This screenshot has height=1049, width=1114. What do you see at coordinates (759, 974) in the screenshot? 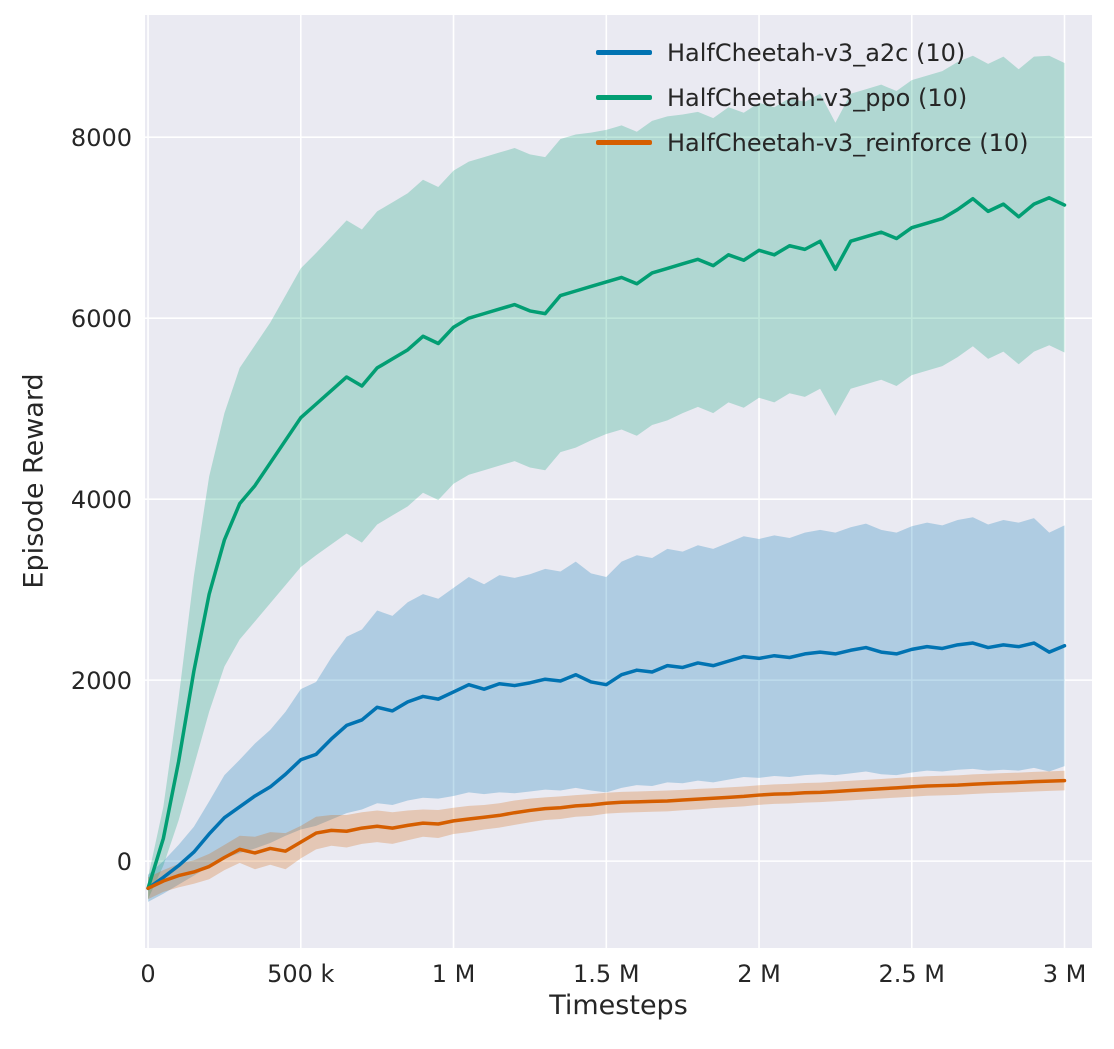
I see `x-tick-label: 2 M` at bounding box center [759, 974].